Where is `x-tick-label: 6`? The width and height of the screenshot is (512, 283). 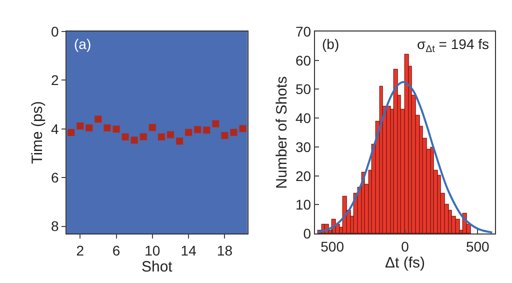
x-tick-label: 6 is located at coordinates (116, 250).